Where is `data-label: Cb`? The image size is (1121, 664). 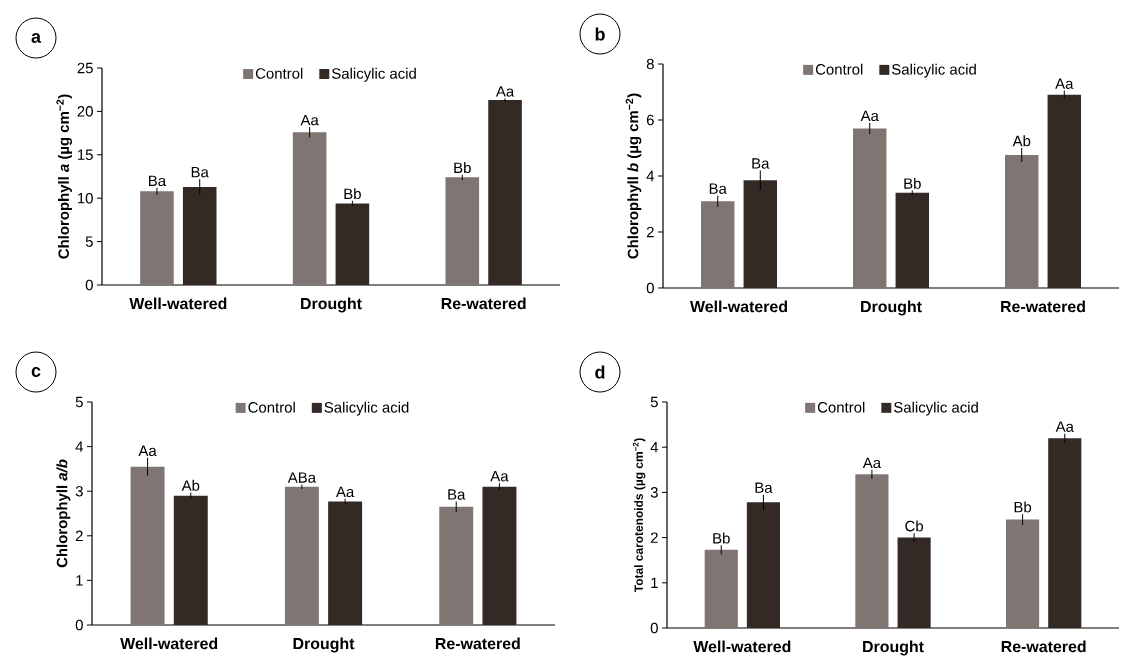 data-label: Cb is located at coordinates (914, 526).